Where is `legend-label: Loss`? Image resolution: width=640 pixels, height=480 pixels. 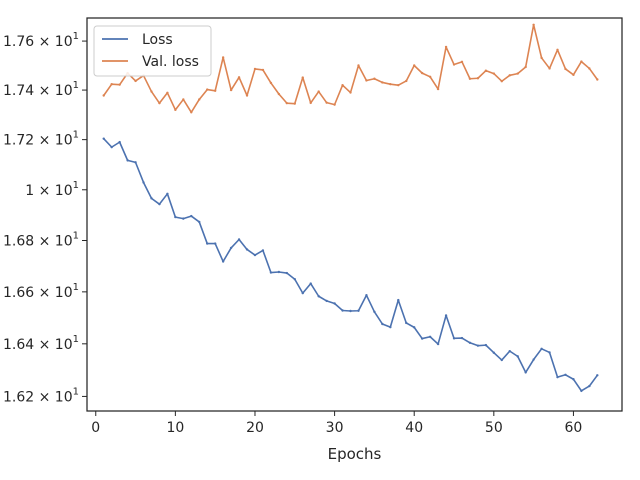 legend-label: Loss is located at coordinates (157, 40).